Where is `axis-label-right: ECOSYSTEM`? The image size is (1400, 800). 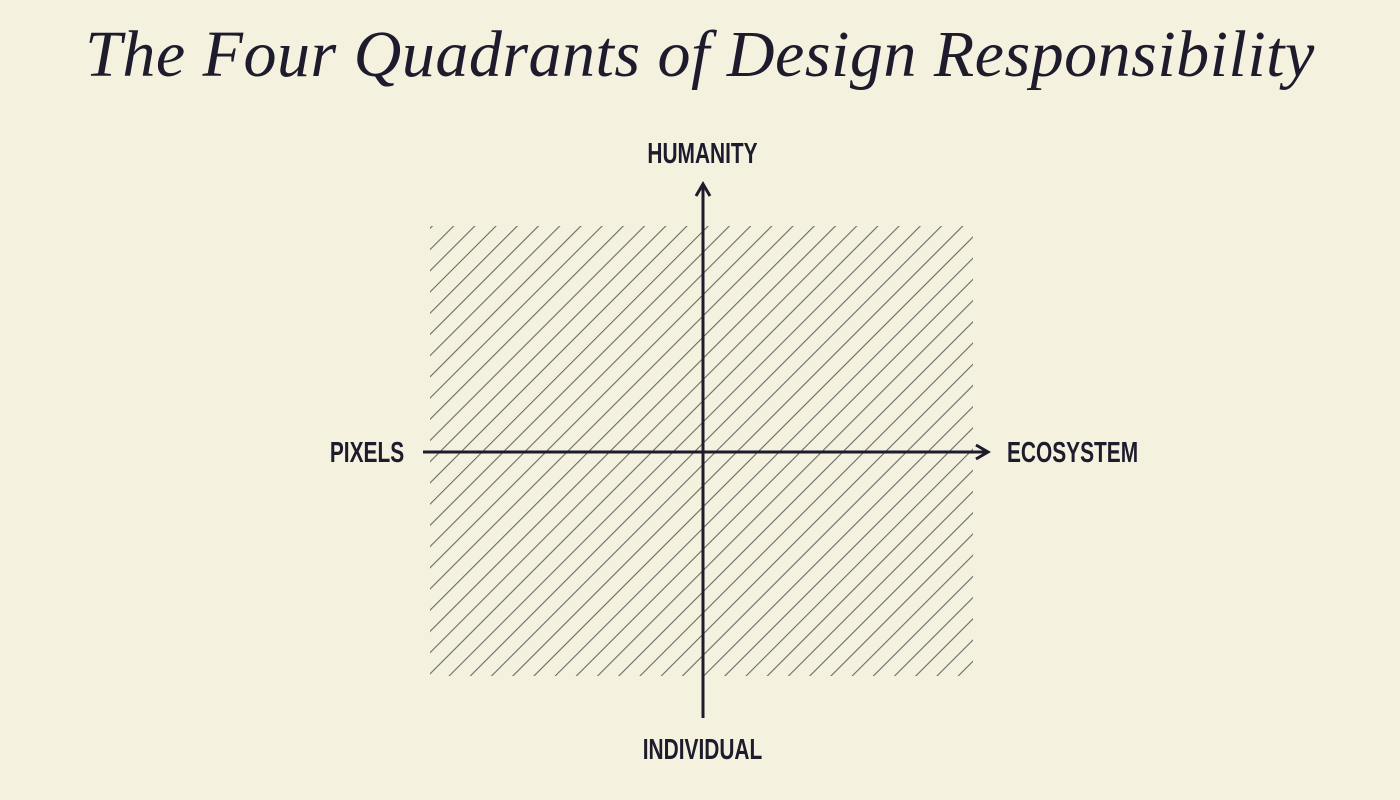 axis-label-right: ECOSYSTEM is located at coordinates (1073, 453).